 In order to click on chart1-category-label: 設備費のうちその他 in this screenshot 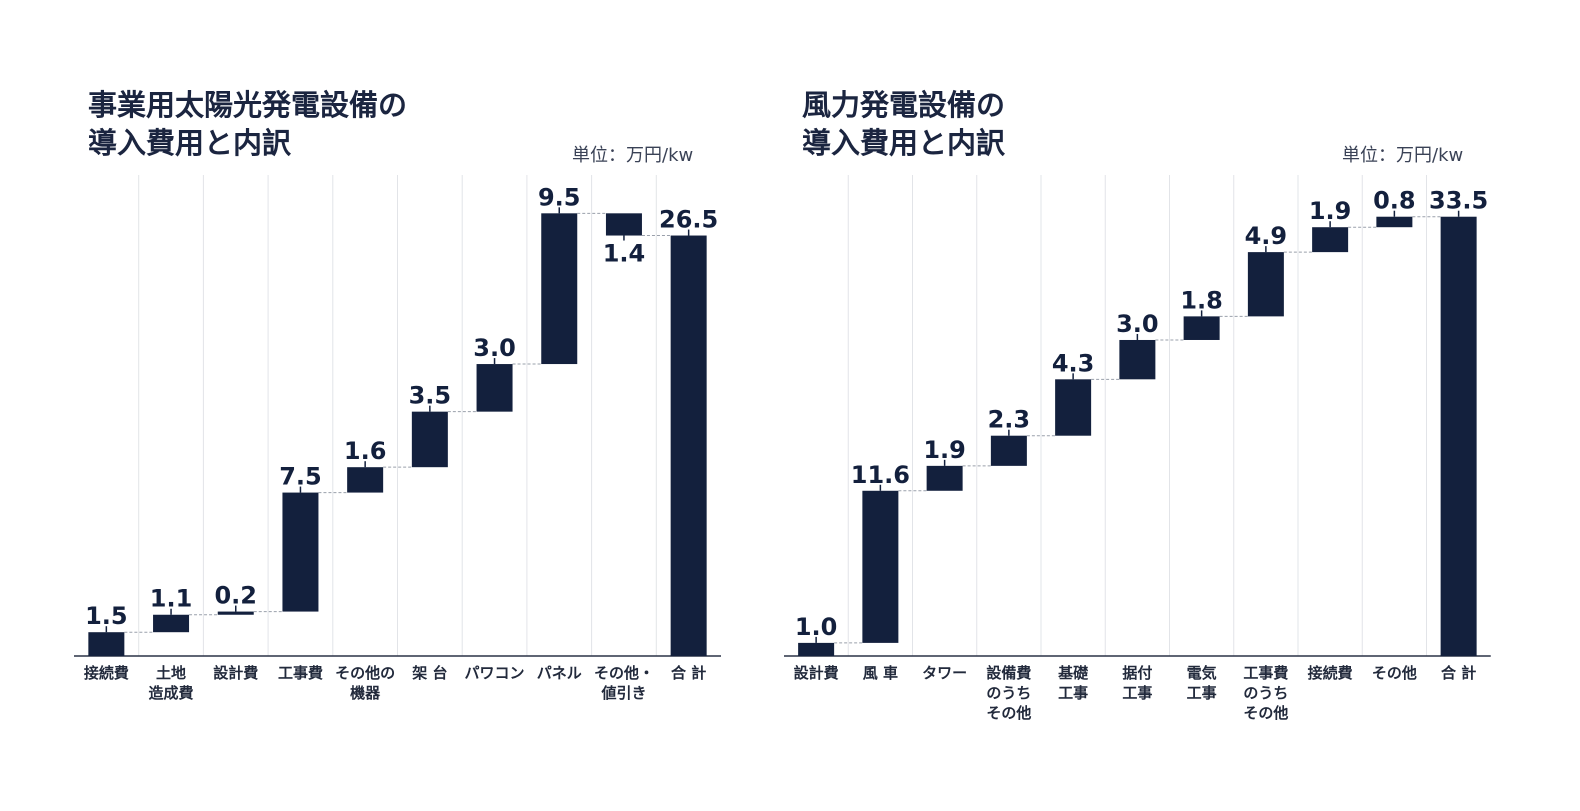, I will do `click(1008, 693)`.